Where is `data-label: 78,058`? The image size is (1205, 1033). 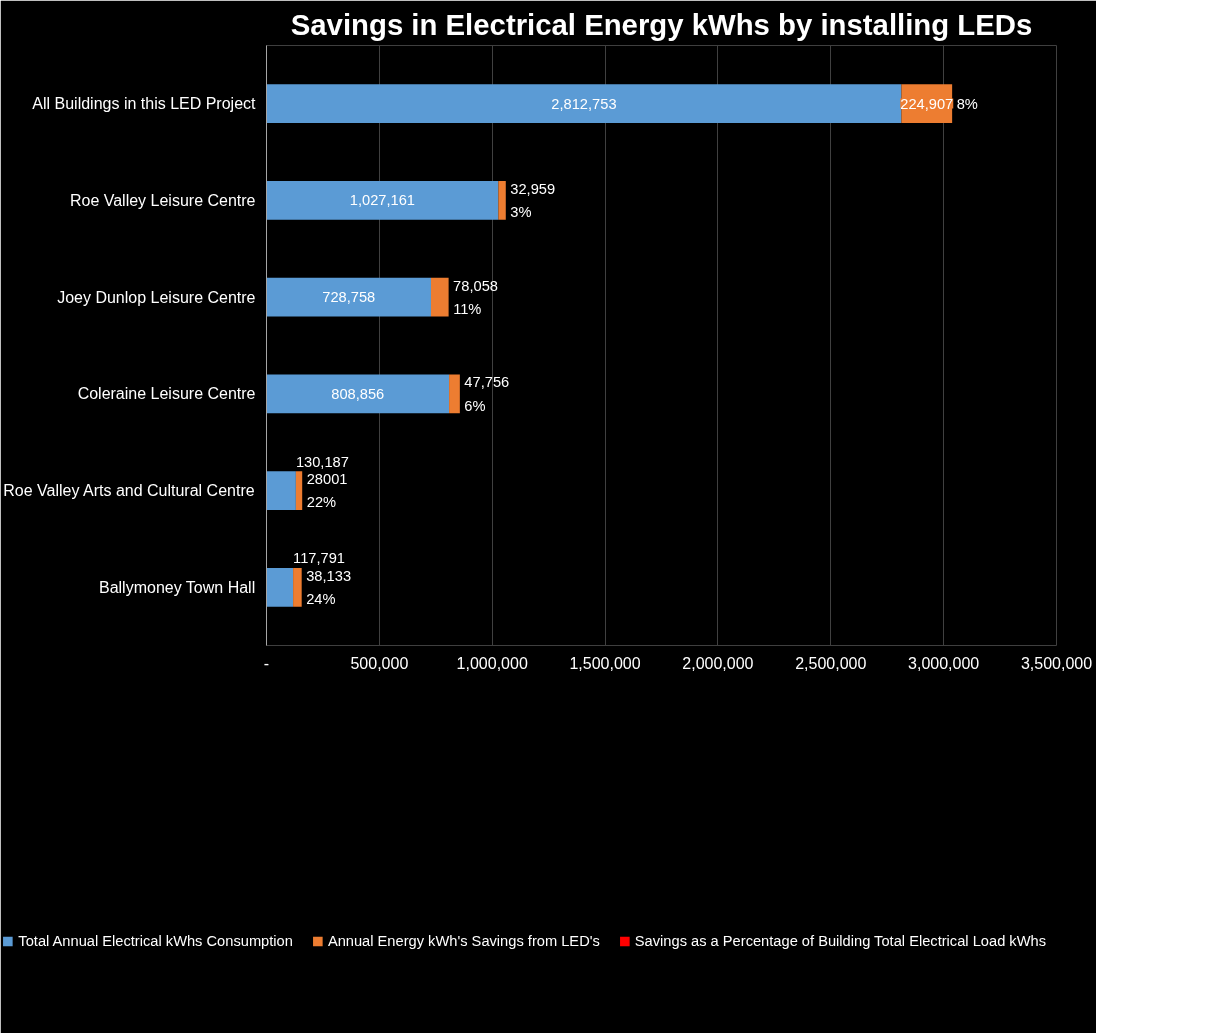
data-label: 78,058 is located at coordinates (475, 285).